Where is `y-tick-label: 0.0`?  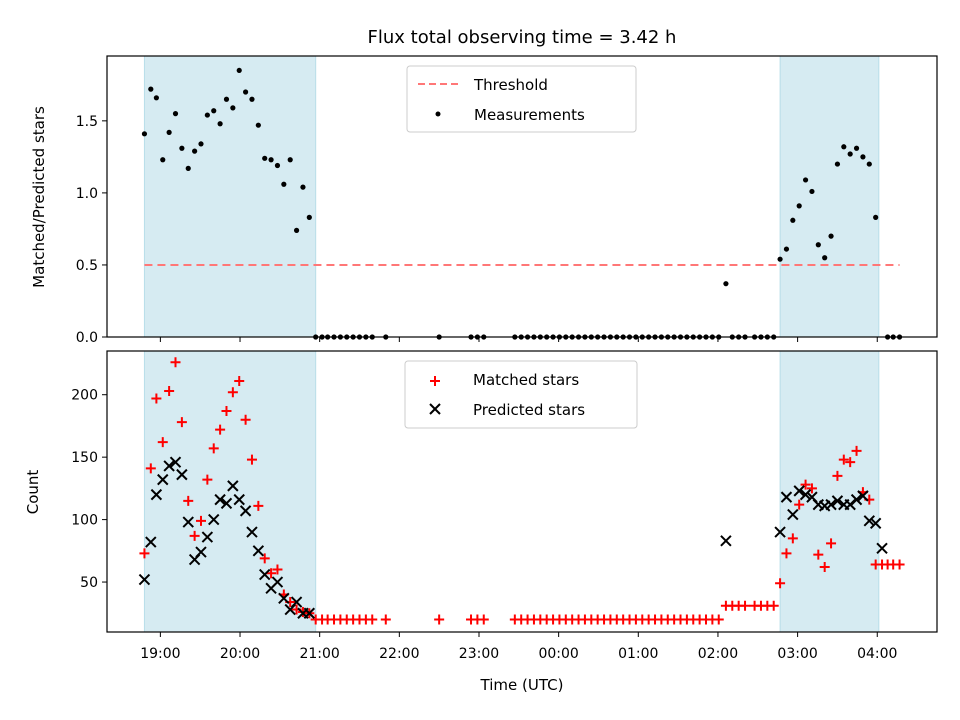 y-tick-label: 0.0 is located at coordinates (87, 338).